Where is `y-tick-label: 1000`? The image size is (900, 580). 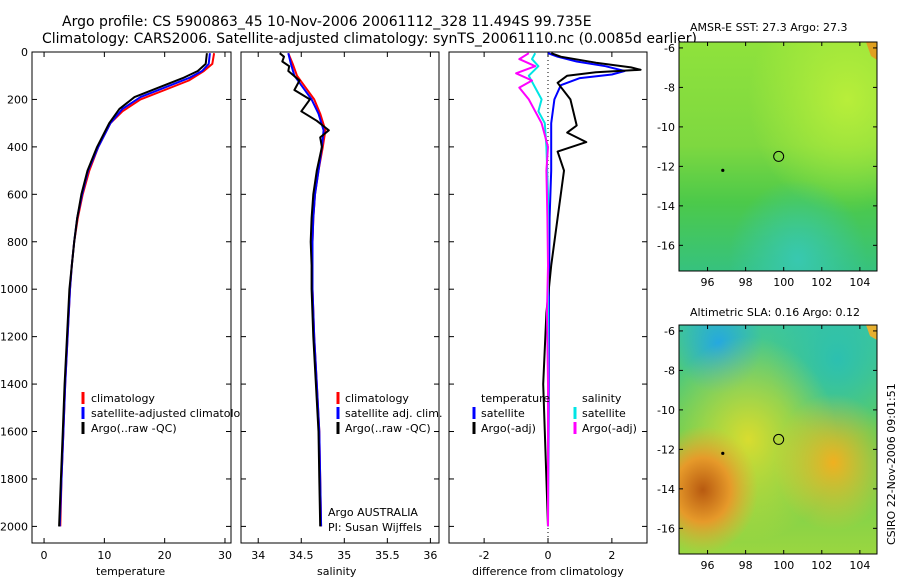 y-tick-label: 1000 is located at coordinates (14, 289).